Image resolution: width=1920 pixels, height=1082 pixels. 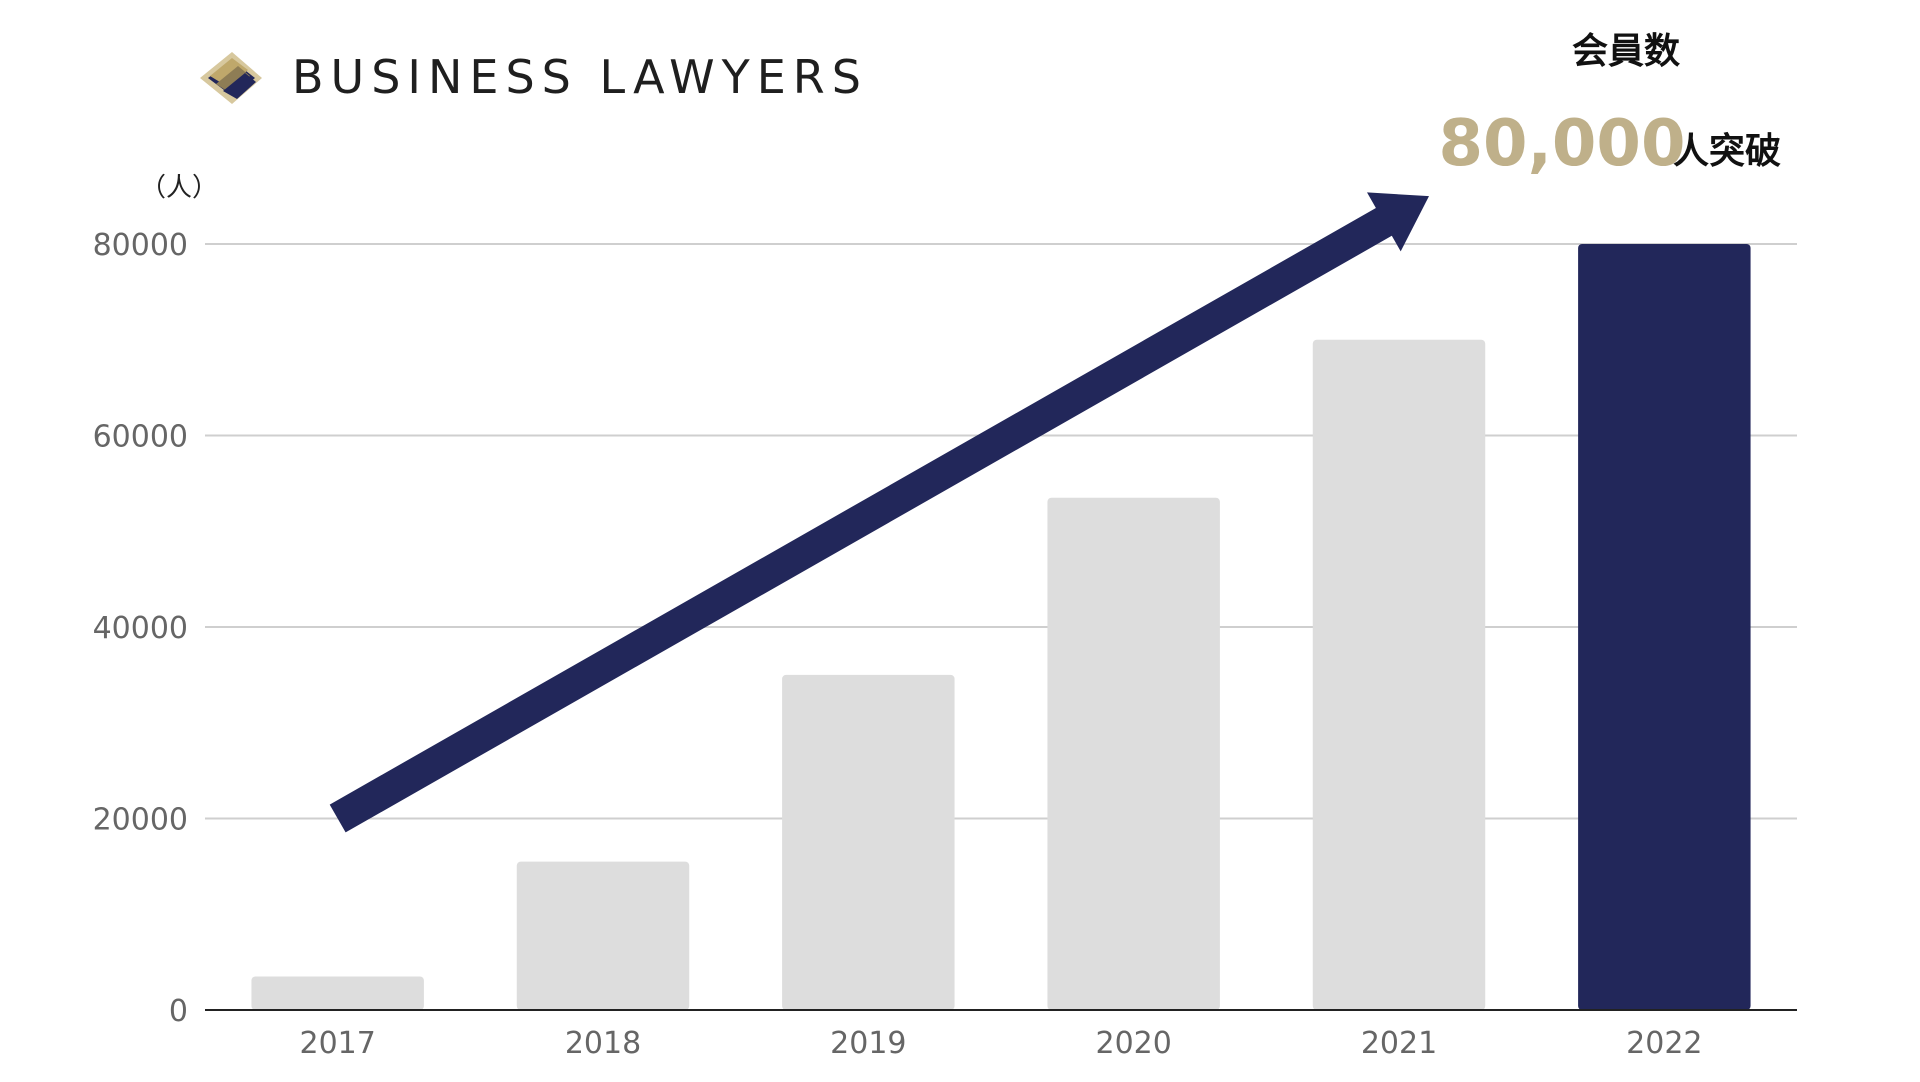 I want to click on headline-suffix: 人突破, so click(x=1727, y=151).